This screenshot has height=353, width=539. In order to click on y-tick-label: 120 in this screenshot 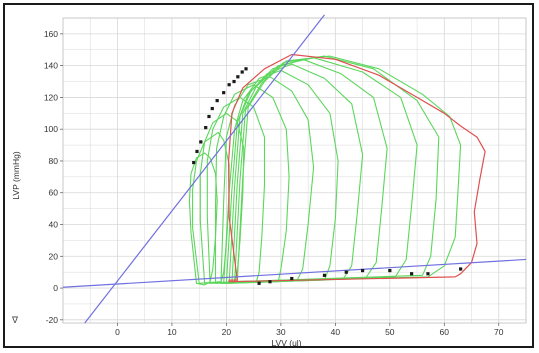, I will do `click(51, 97)`.